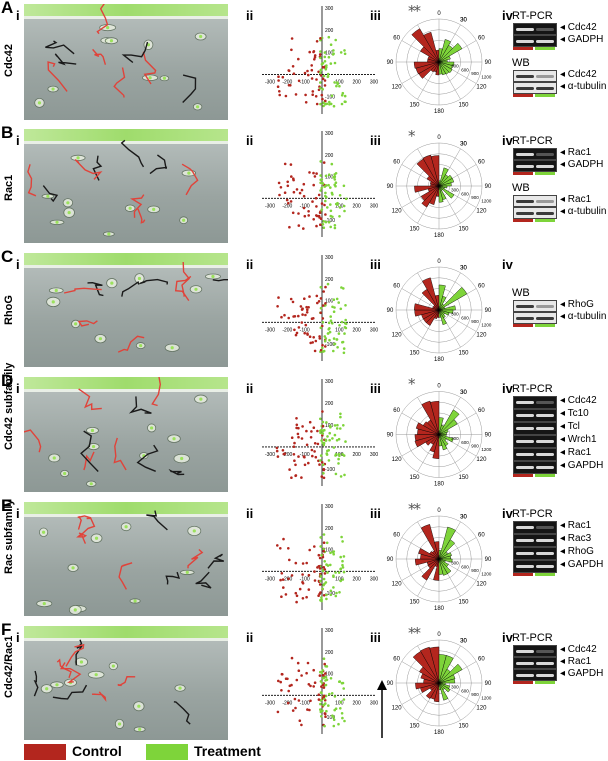 The width and height of the screenshot is (608, 761). I want to click on rose-angle-label: 120, so click(397, 585).